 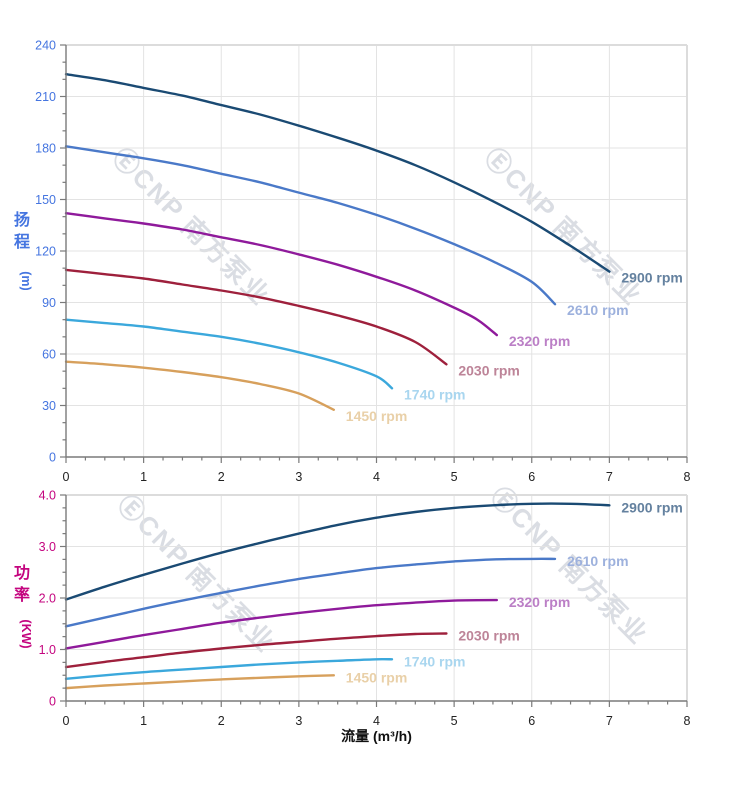 I want to click on y-axis-unit: (m), so click(x=26, y=280).